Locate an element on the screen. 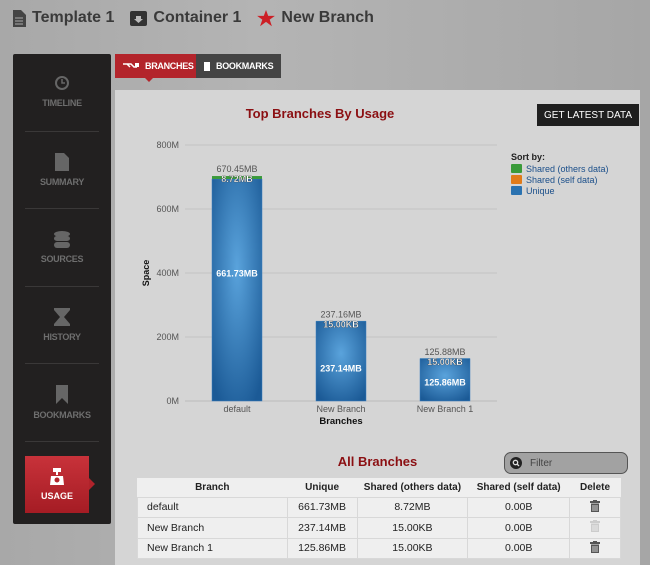 This screenshot has width=650, height=565. sidebar-item-label: TIMELINE is located at coordinates (62, 103).